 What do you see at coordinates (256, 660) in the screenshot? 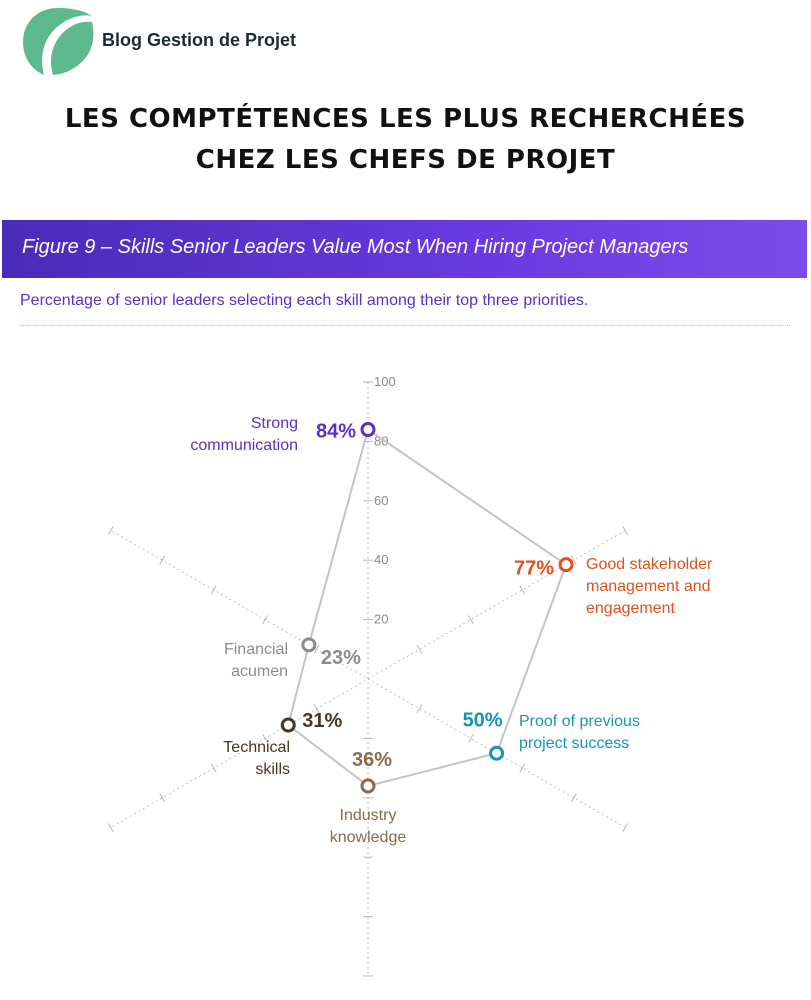
I see `radar-axis-label: Financial acumen` at bounding box center [256, 660].